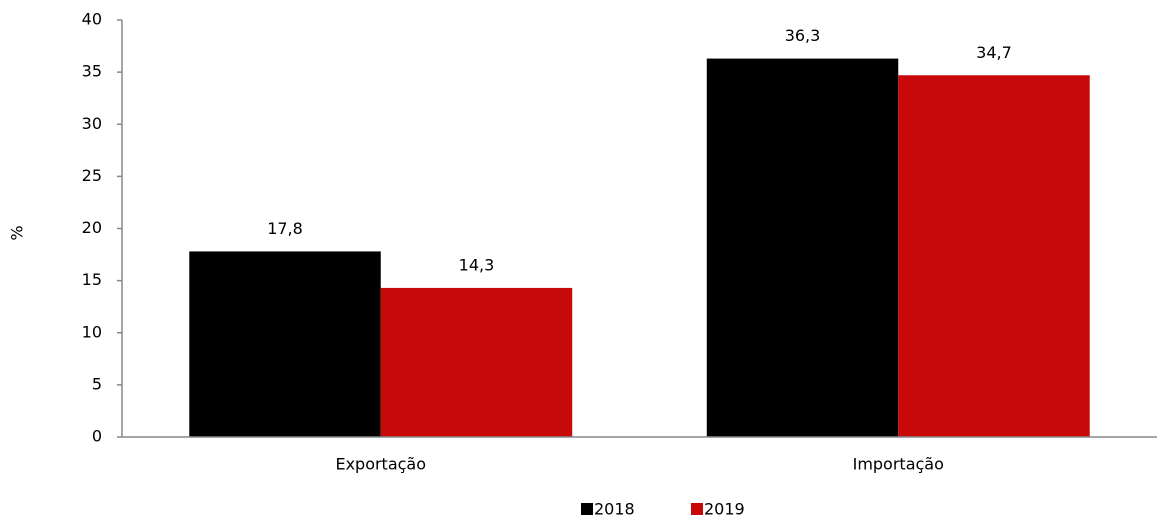  Describe the element at coordinates (92, 123) in the screenshot. I see `y-tick-label: 30` at that location.